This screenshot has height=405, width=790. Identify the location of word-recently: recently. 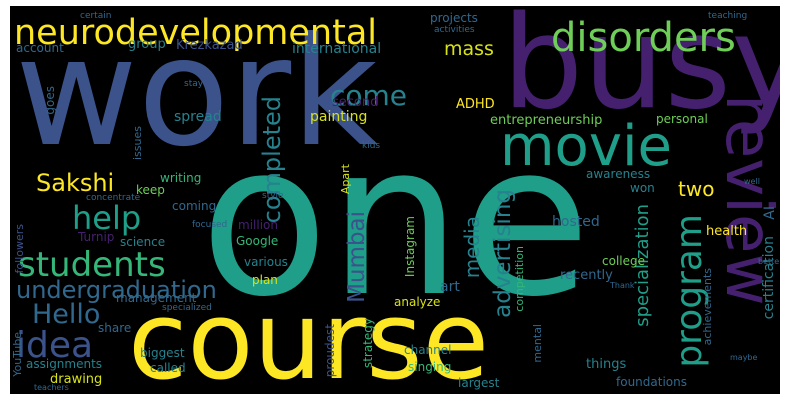
(586, 275).